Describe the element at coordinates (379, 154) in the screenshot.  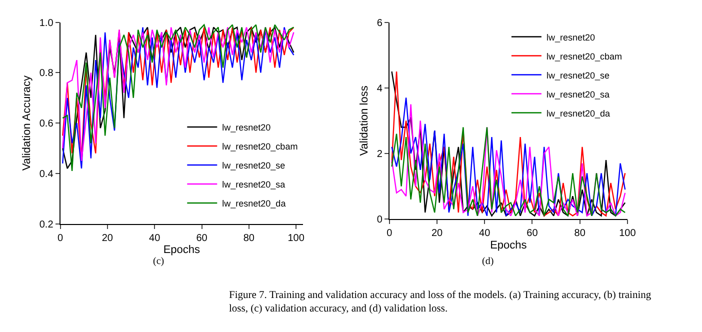
I see `y-tick-label: 2` at that location.